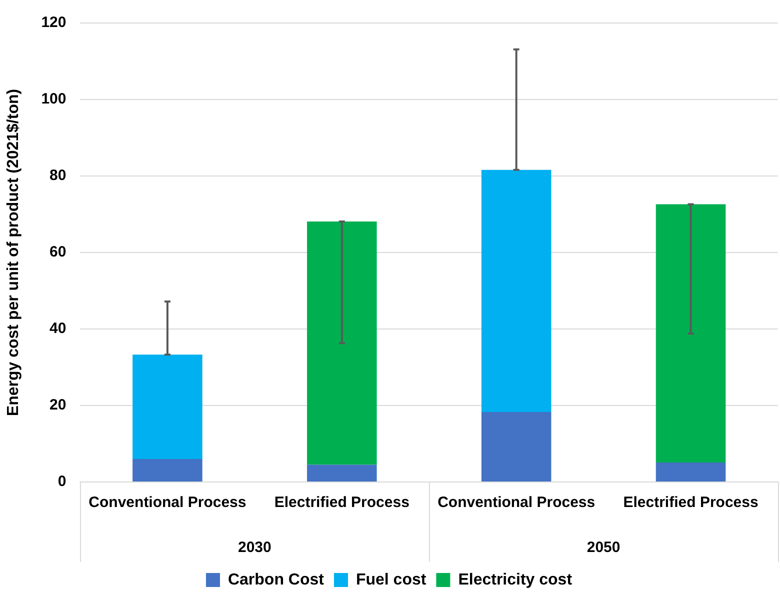  What do you see at coordinates (391, 579) in the screenshot?
I see `legend-label: Fuel cost` at bounding box center [391, 579].